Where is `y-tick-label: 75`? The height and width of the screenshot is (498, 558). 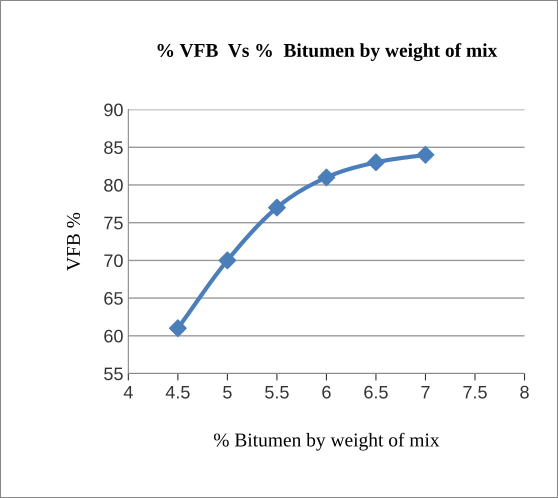 y-tick-label: 75 is located at coordinates (113, 223).